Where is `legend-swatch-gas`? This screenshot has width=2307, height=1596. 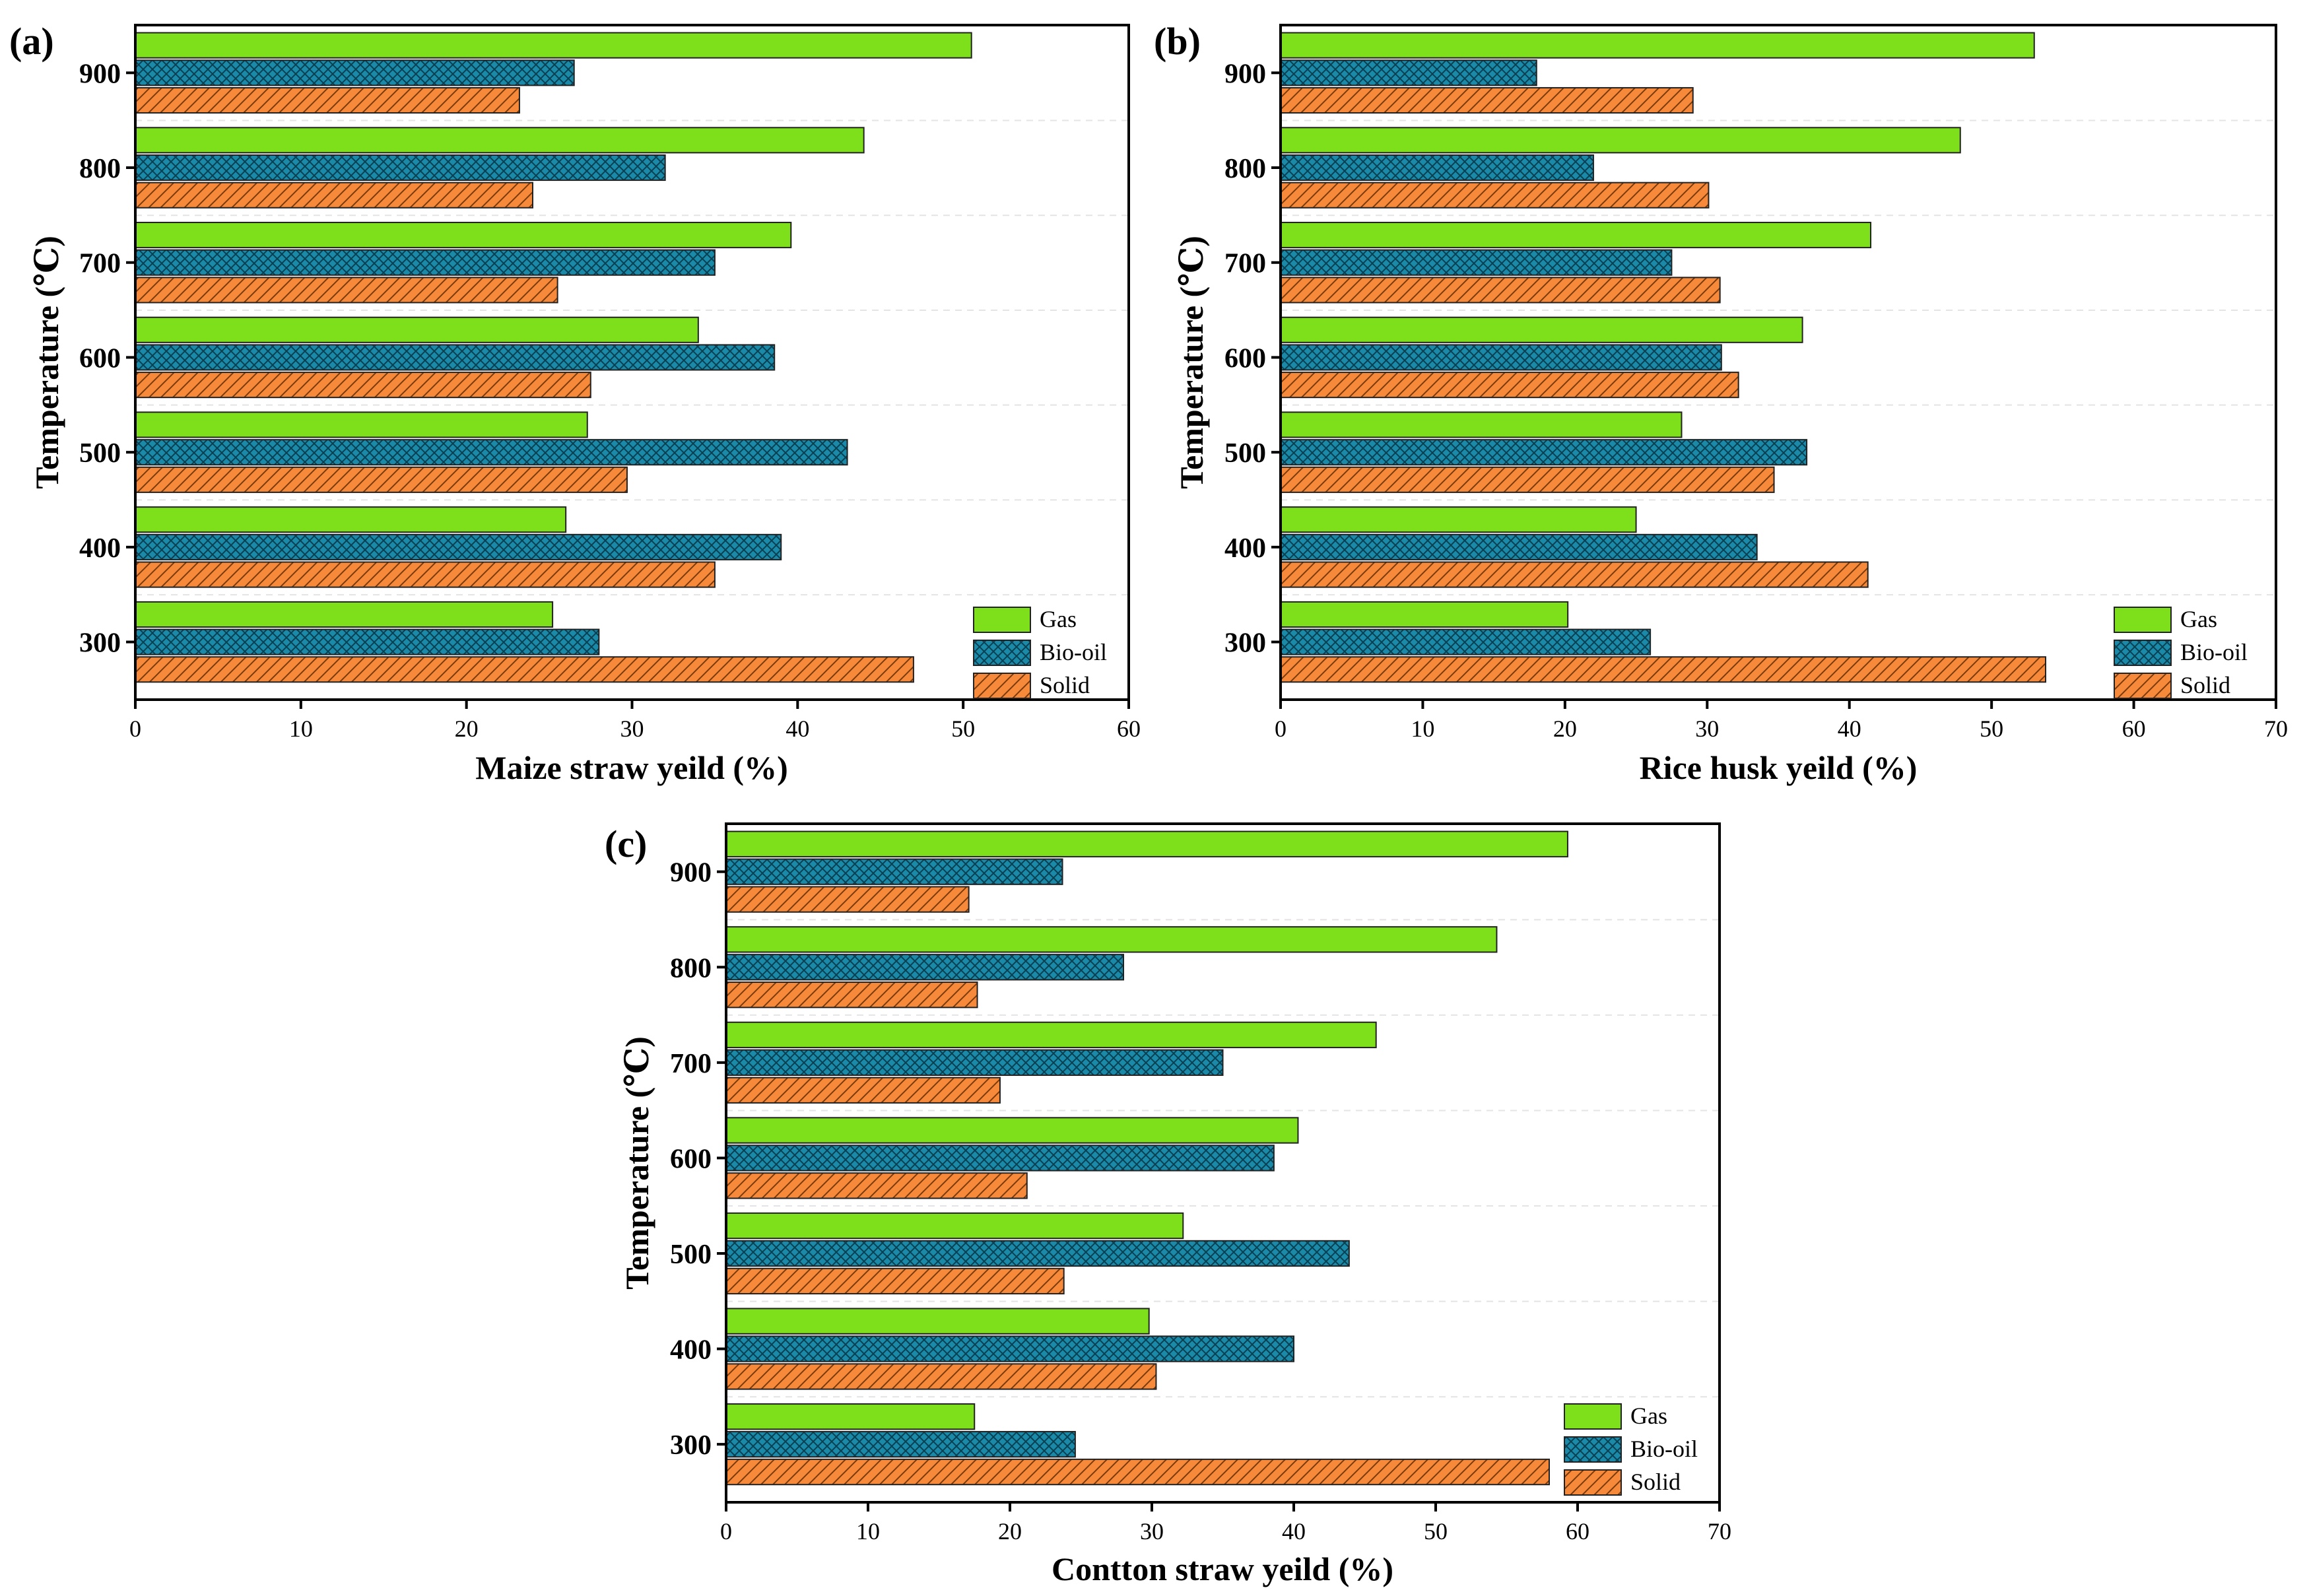
legend-swatch-gas is located at coordinates (1002, 620).